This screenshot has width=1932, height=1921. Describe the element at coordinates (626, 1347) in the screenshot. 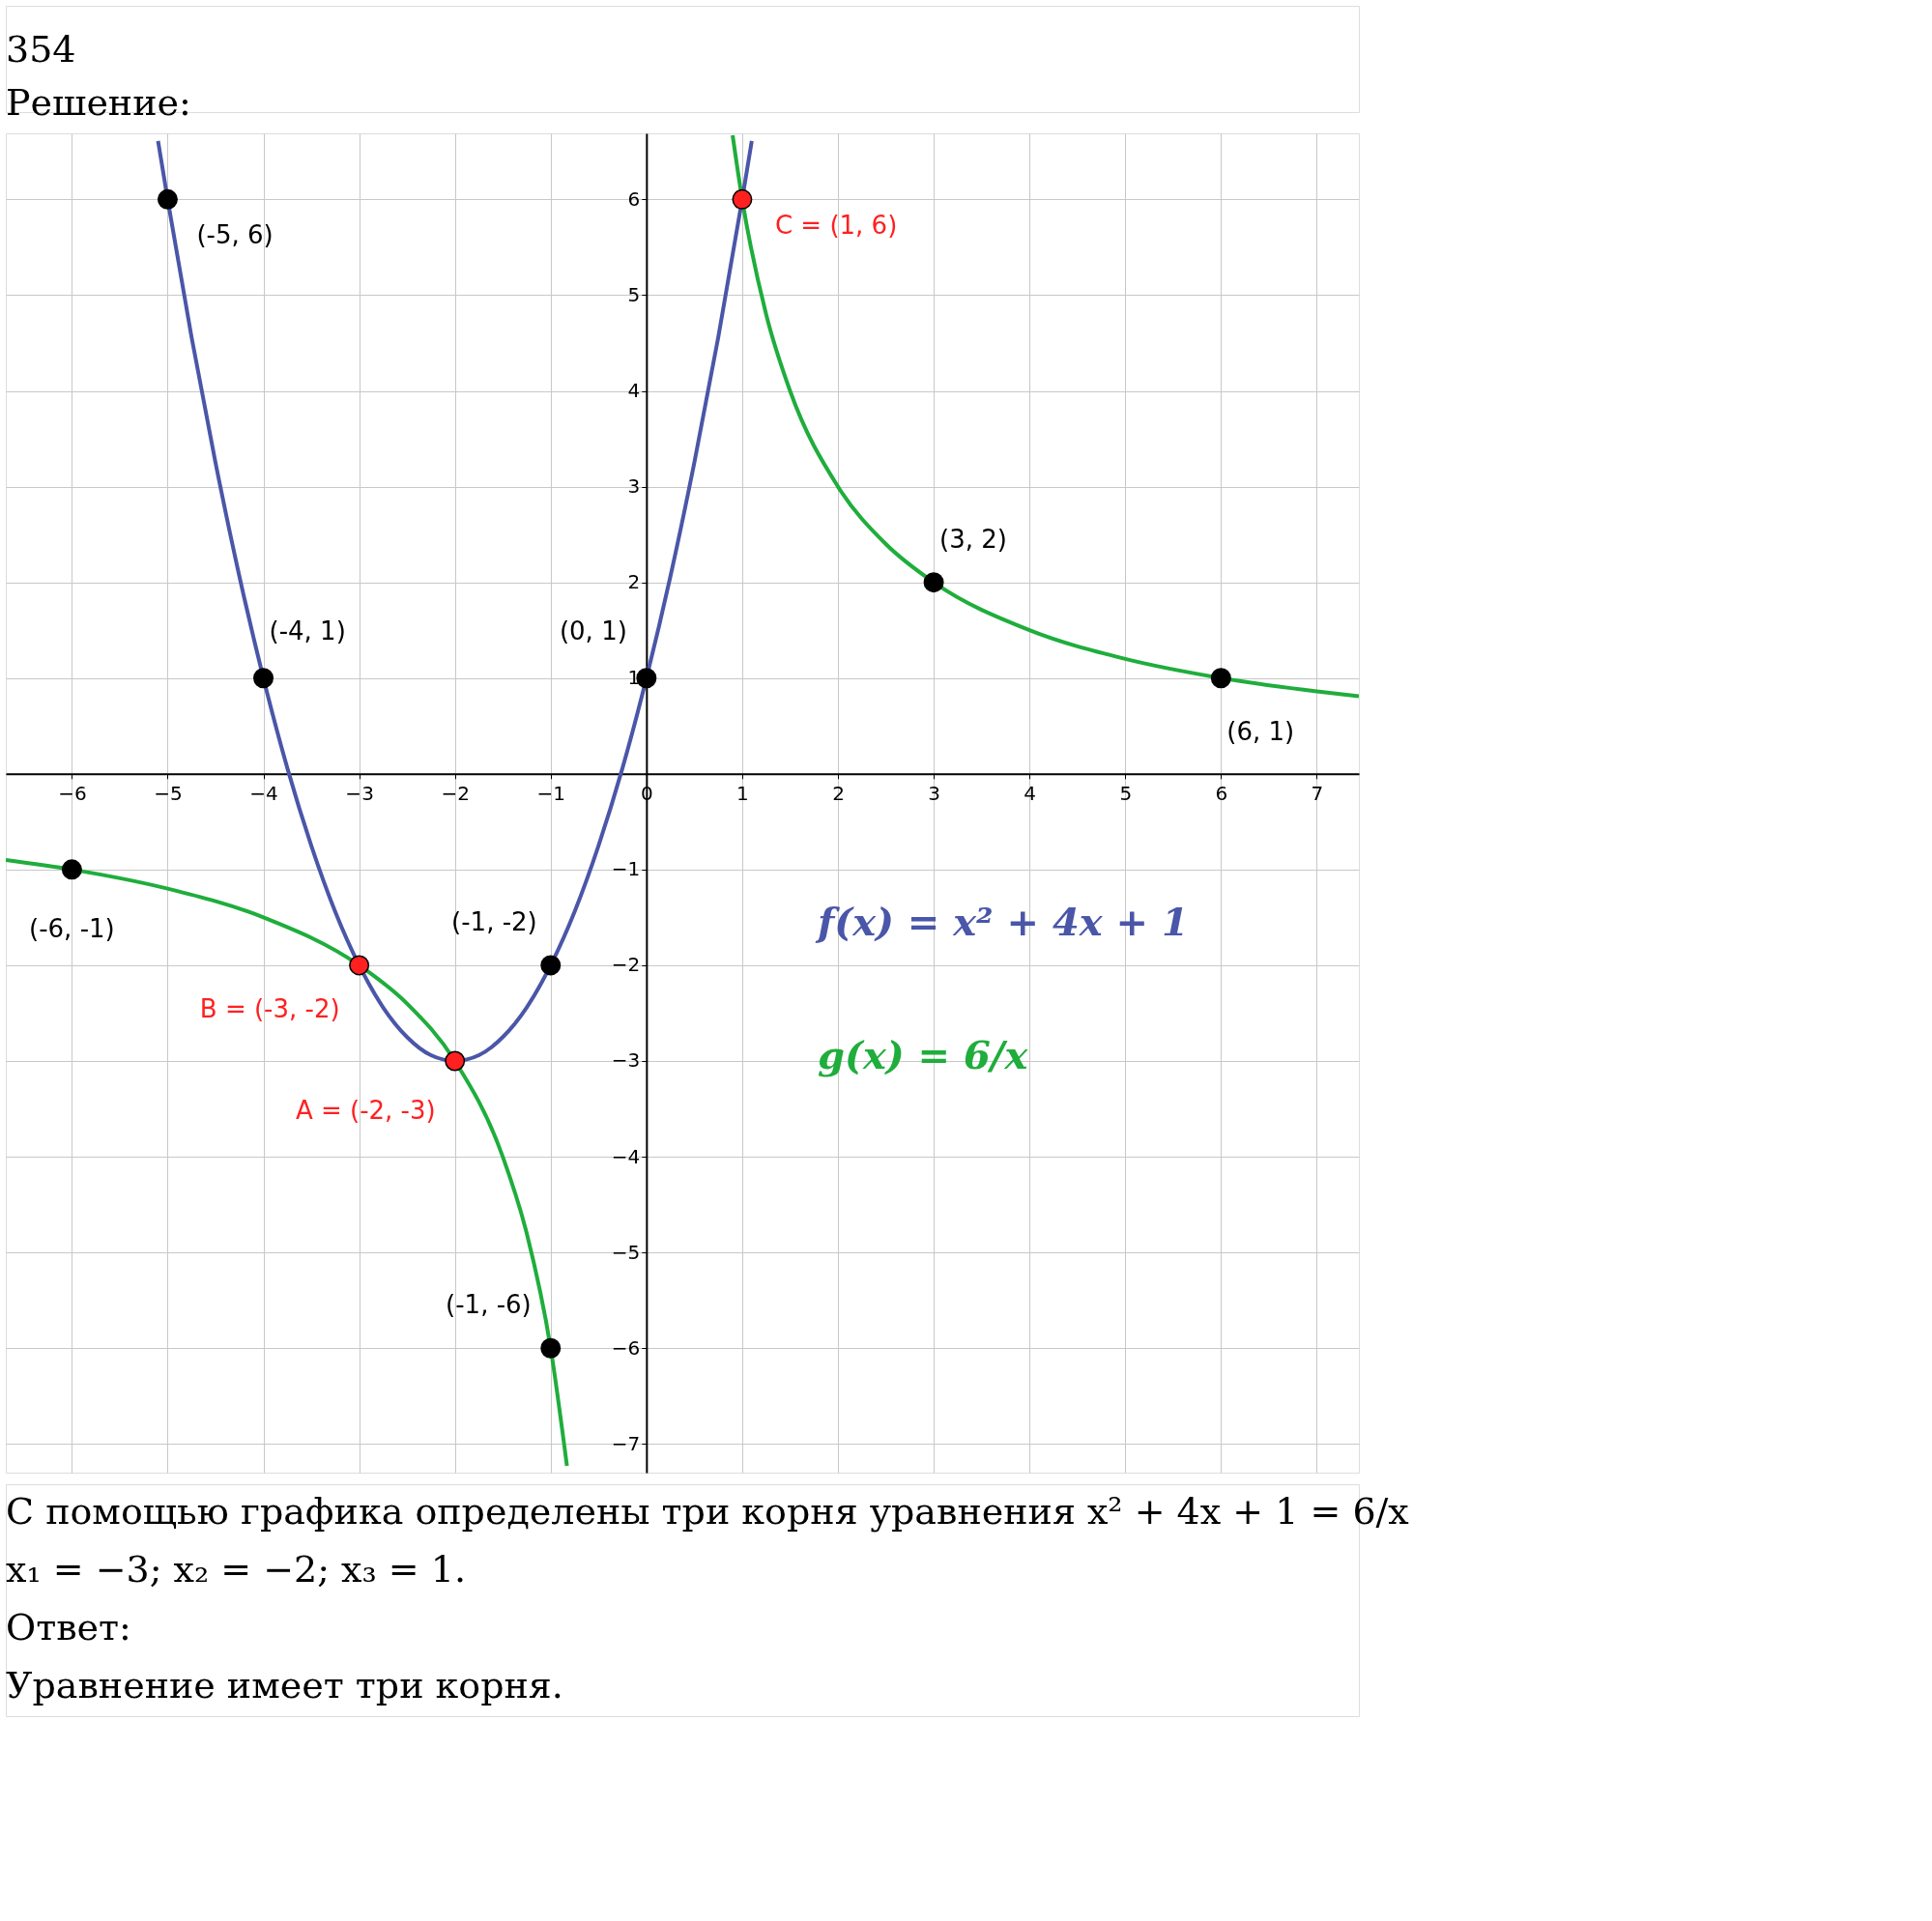

I see `y-tick-label: −6` at that location.